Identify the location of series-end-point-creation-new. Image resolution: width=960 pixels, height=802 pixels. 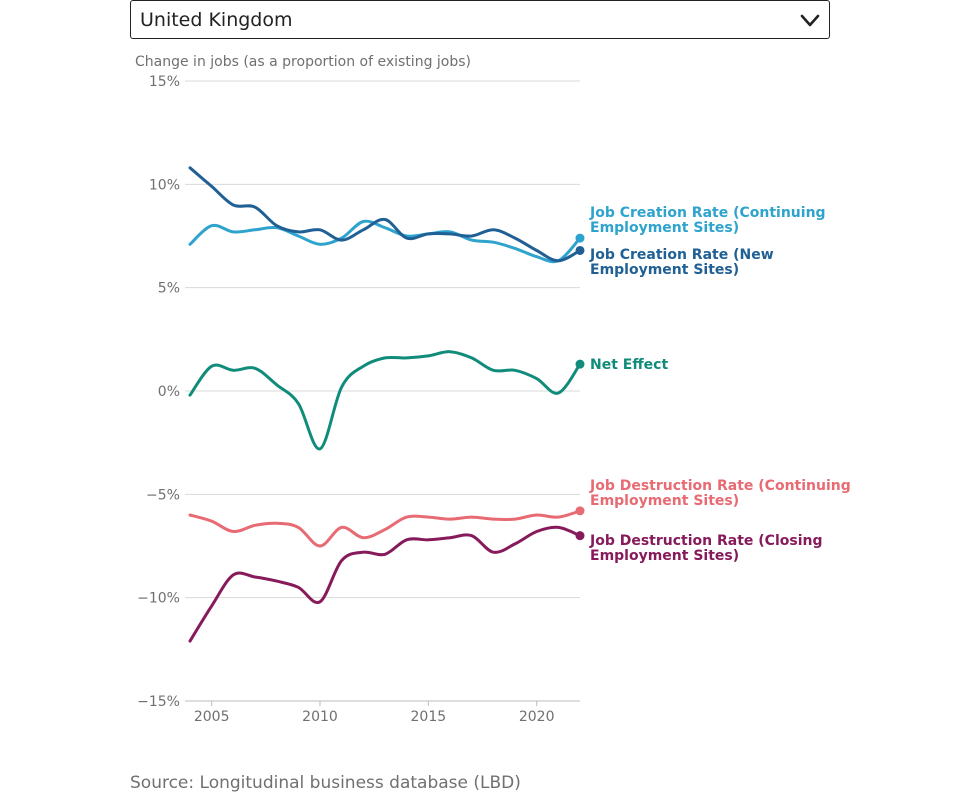
(580, 250).